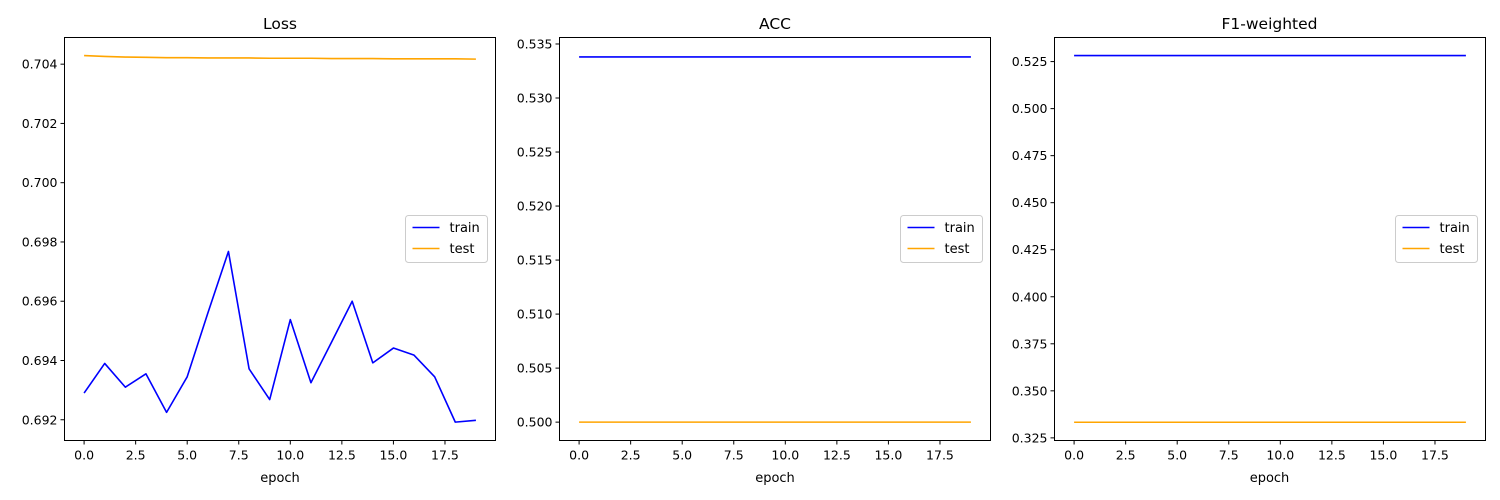 This screenshot has height=500, width=1500. Describe the element at coordinates (40, 182) in the screenshot. I see `y-tick-label: 0.700` at that location.